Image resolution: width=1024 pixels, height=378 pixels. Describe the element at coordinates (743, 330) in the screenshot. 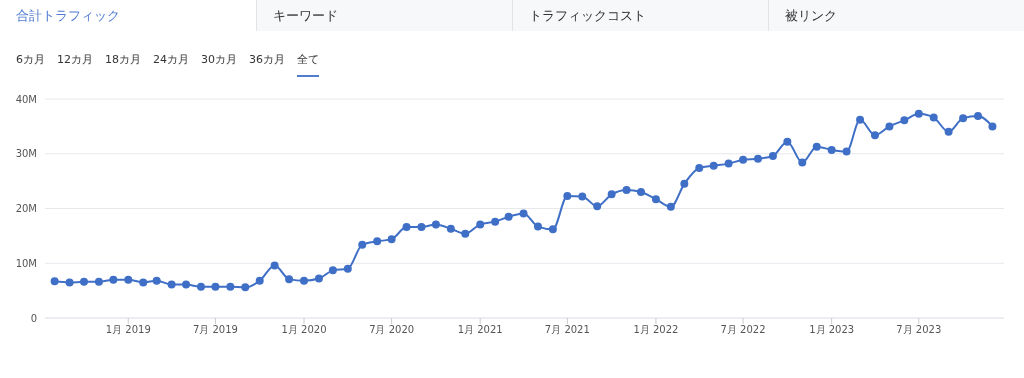

I see `x-tick-label: 7月 2022` at that location.